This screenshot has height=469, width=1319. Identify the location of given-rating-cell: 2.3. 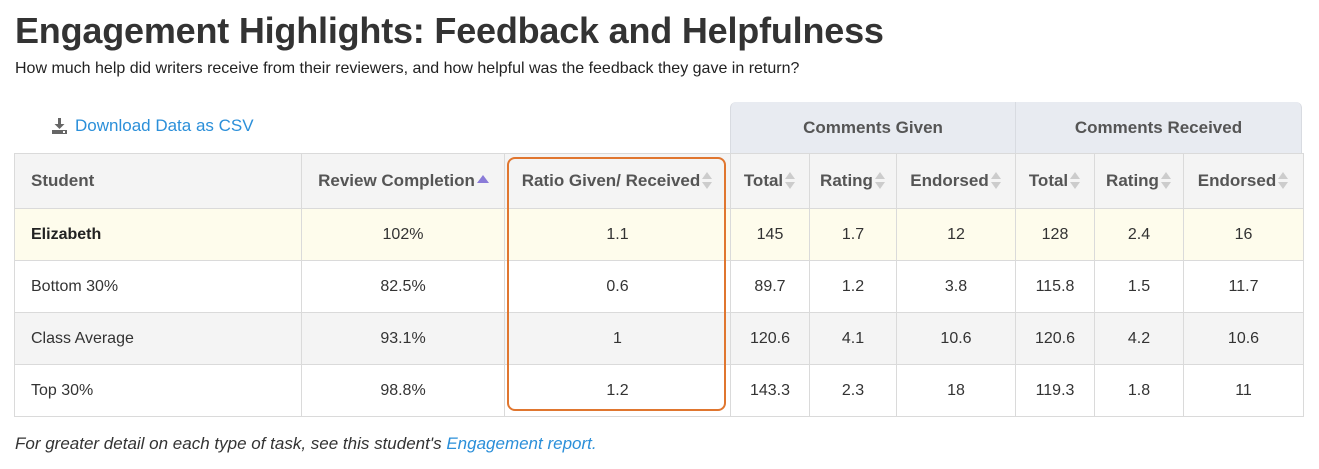
(853, 390).